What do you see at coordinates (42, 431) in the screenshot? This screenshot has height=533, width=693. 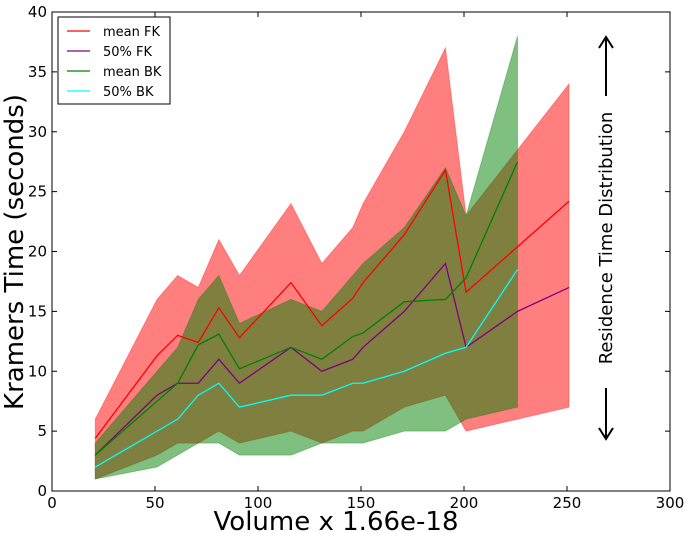 I see `y-tick-label: 5` at bounding box center [42, 431].